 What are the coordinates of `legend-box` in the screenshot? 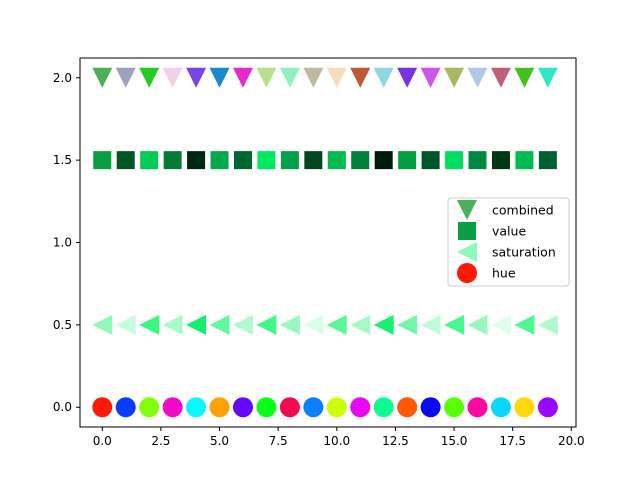 It's located at (508, 242).